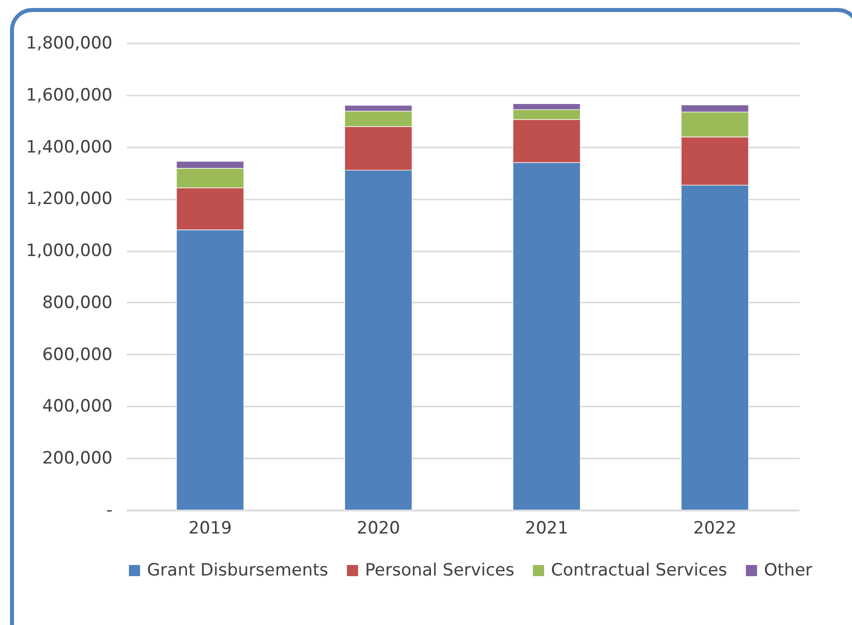 This screenshot has width=852, height=625. What do you see at coordinates (69, 95) in the screenshot?
I see `y-tick-label: 1,600,000` at bounding box center [69, 95].